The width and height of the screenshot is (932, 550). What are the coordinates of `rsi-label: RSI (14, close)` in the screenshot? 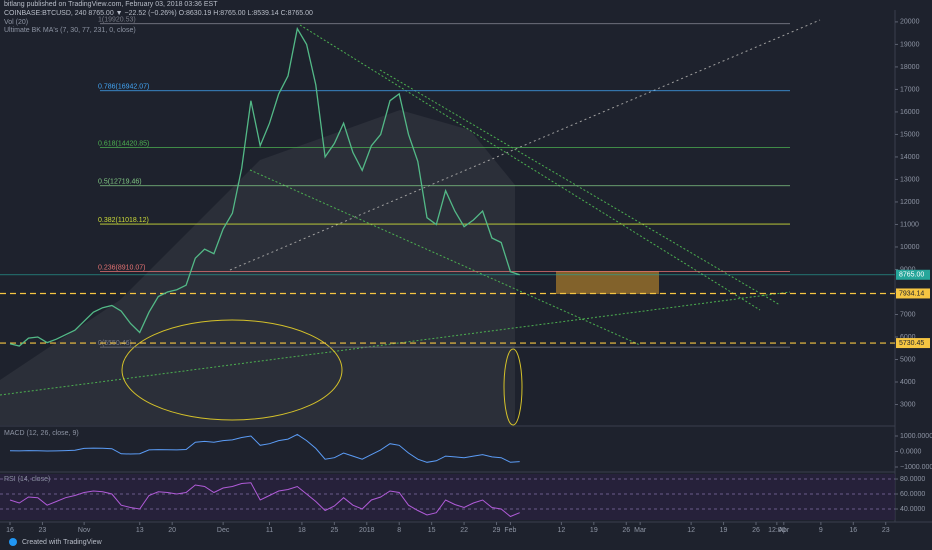 It's located at (27, 479).